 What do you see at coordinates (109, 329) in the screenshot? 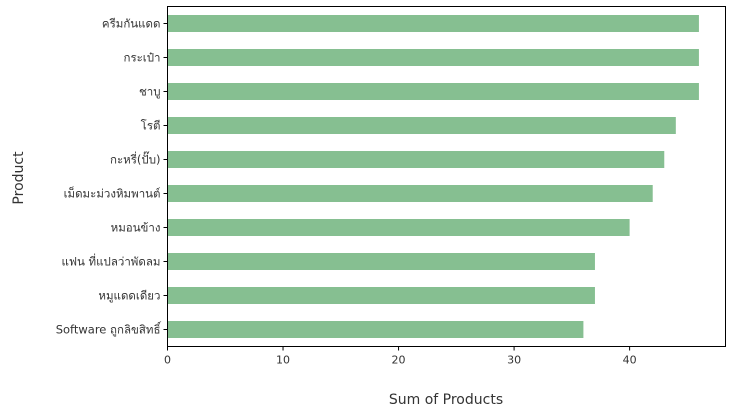
I see `y-tick-label: Software ถูกลิขสิทธิ์` at bounding box center [109, 329].